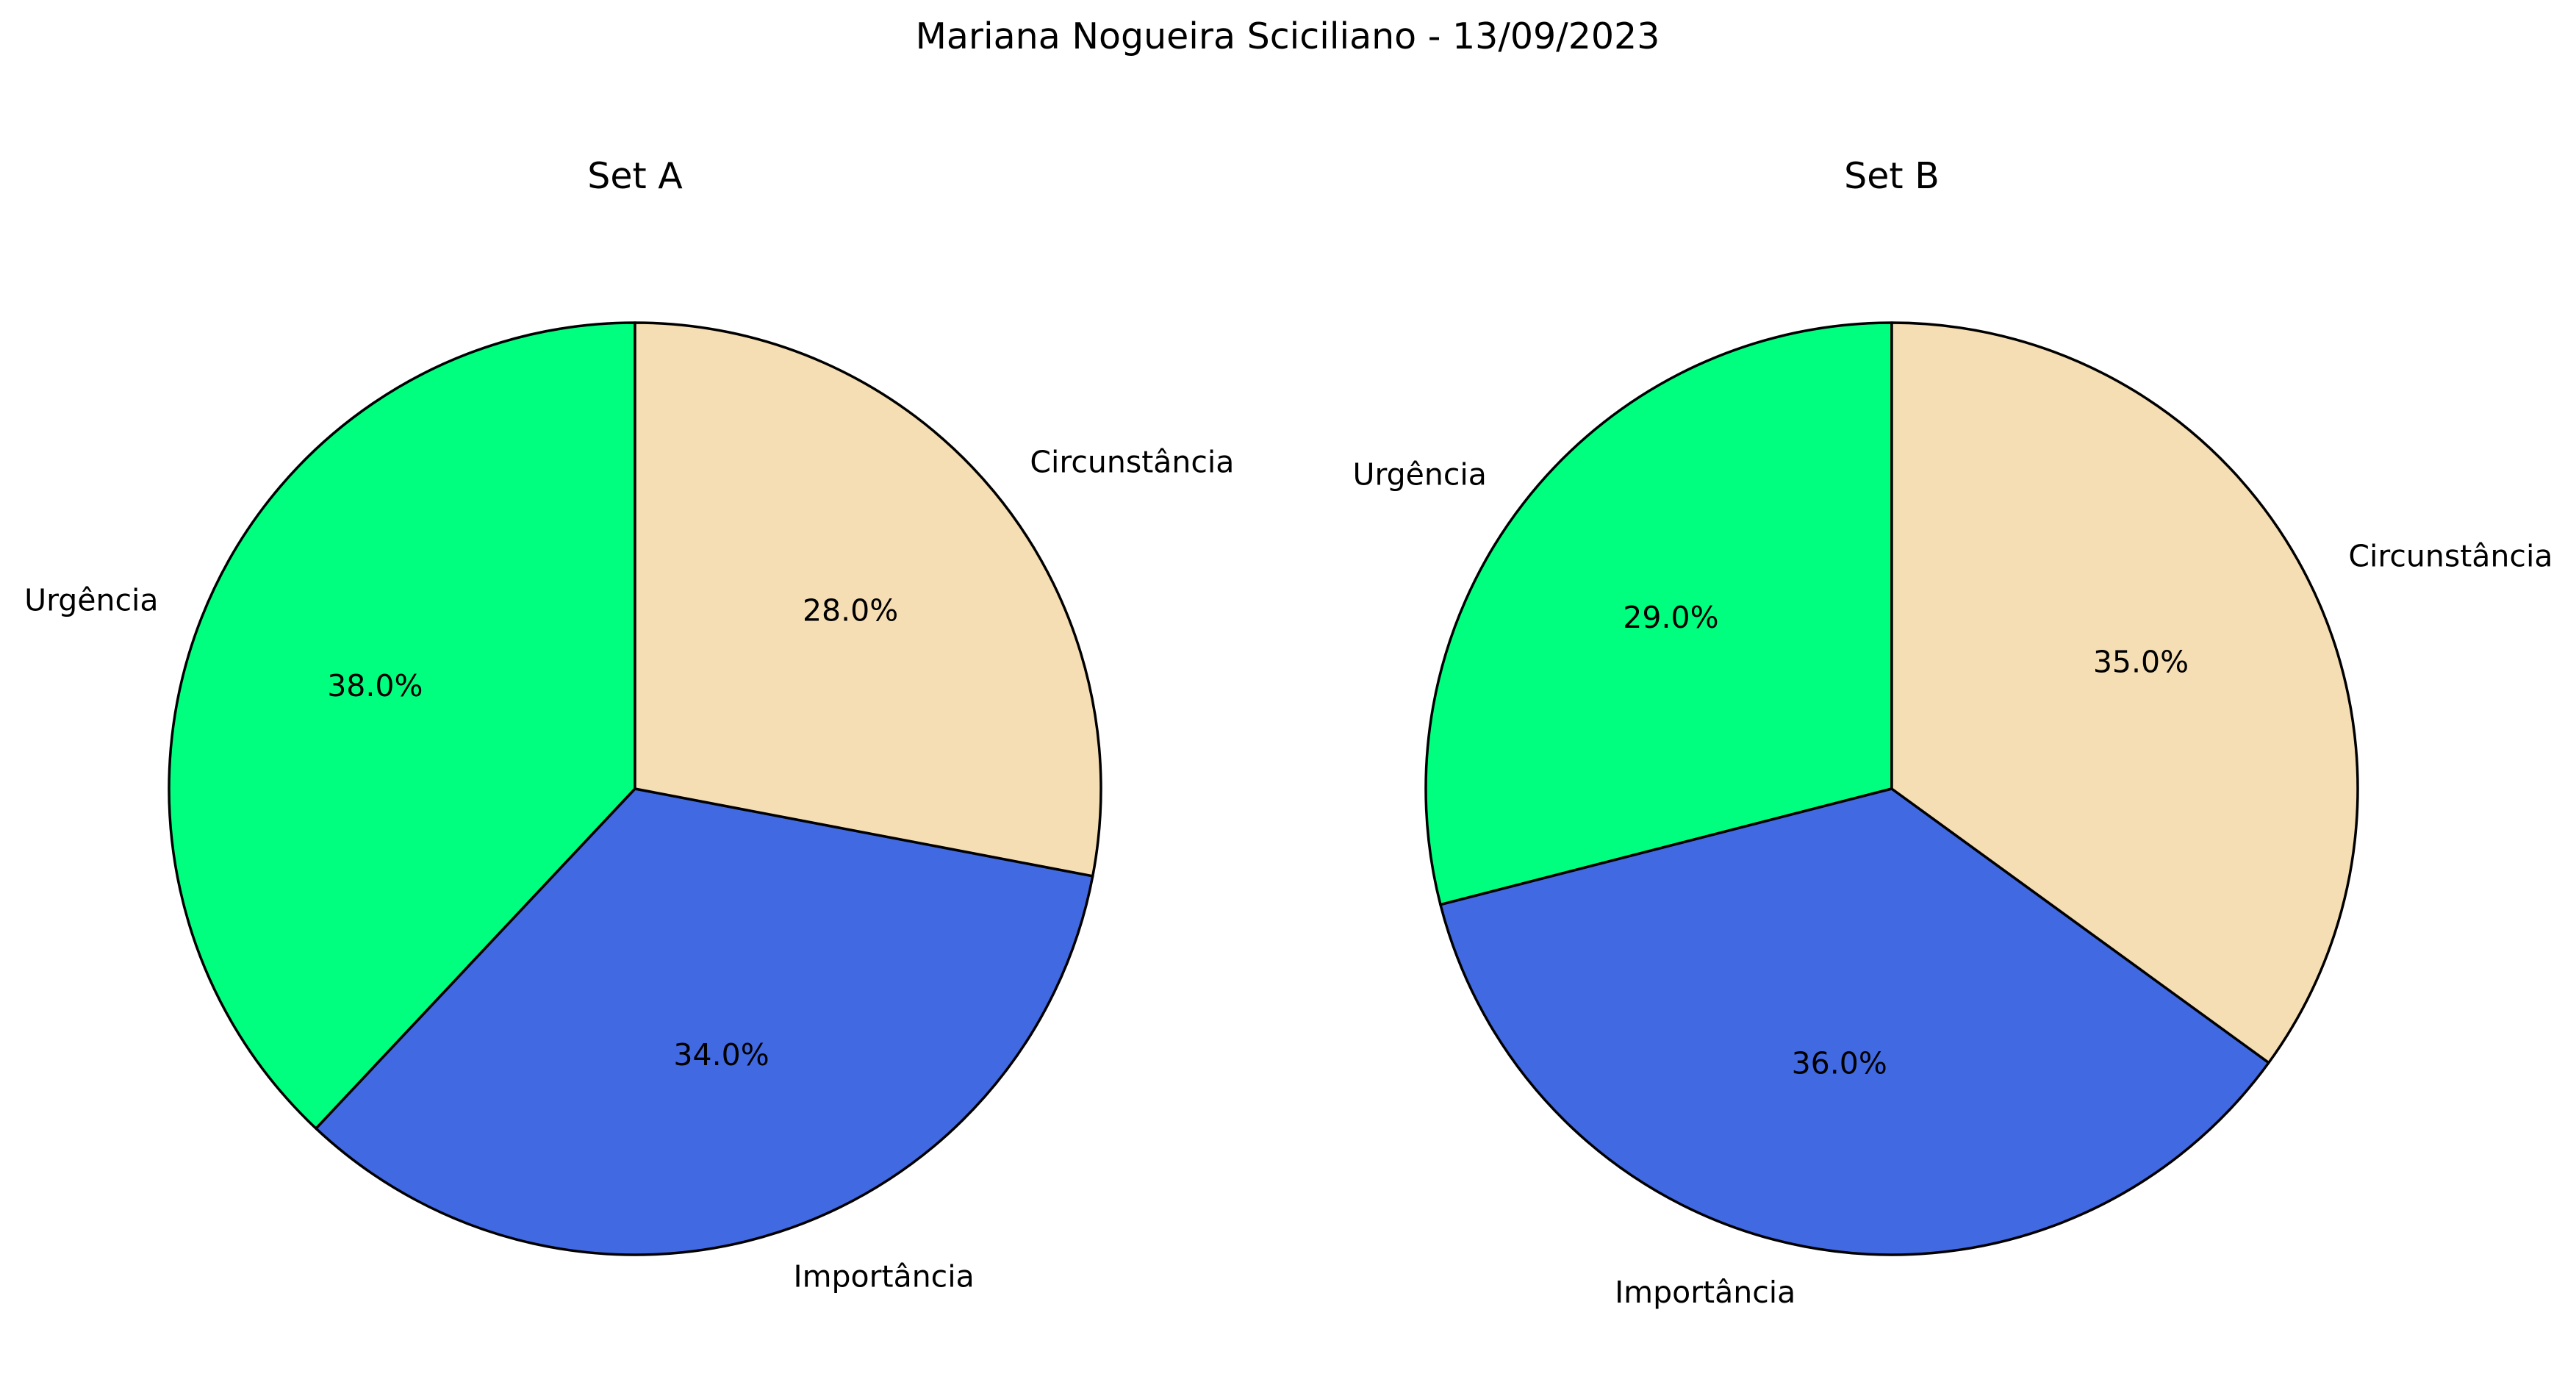 This screenshot has width=2576, height=1393. Describe the element at coordinates (2450, 555) in the screenshot. I see `pie-category-label-set-b-circunstancia: Circunstância` at that location.